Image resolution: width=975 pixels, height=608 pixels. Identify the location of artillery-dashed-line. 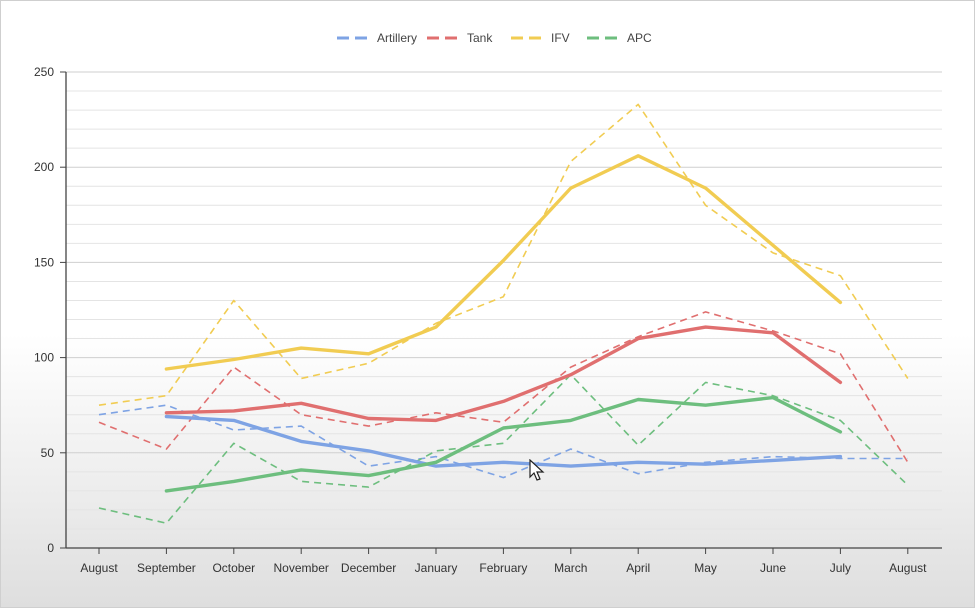
(503, 441).